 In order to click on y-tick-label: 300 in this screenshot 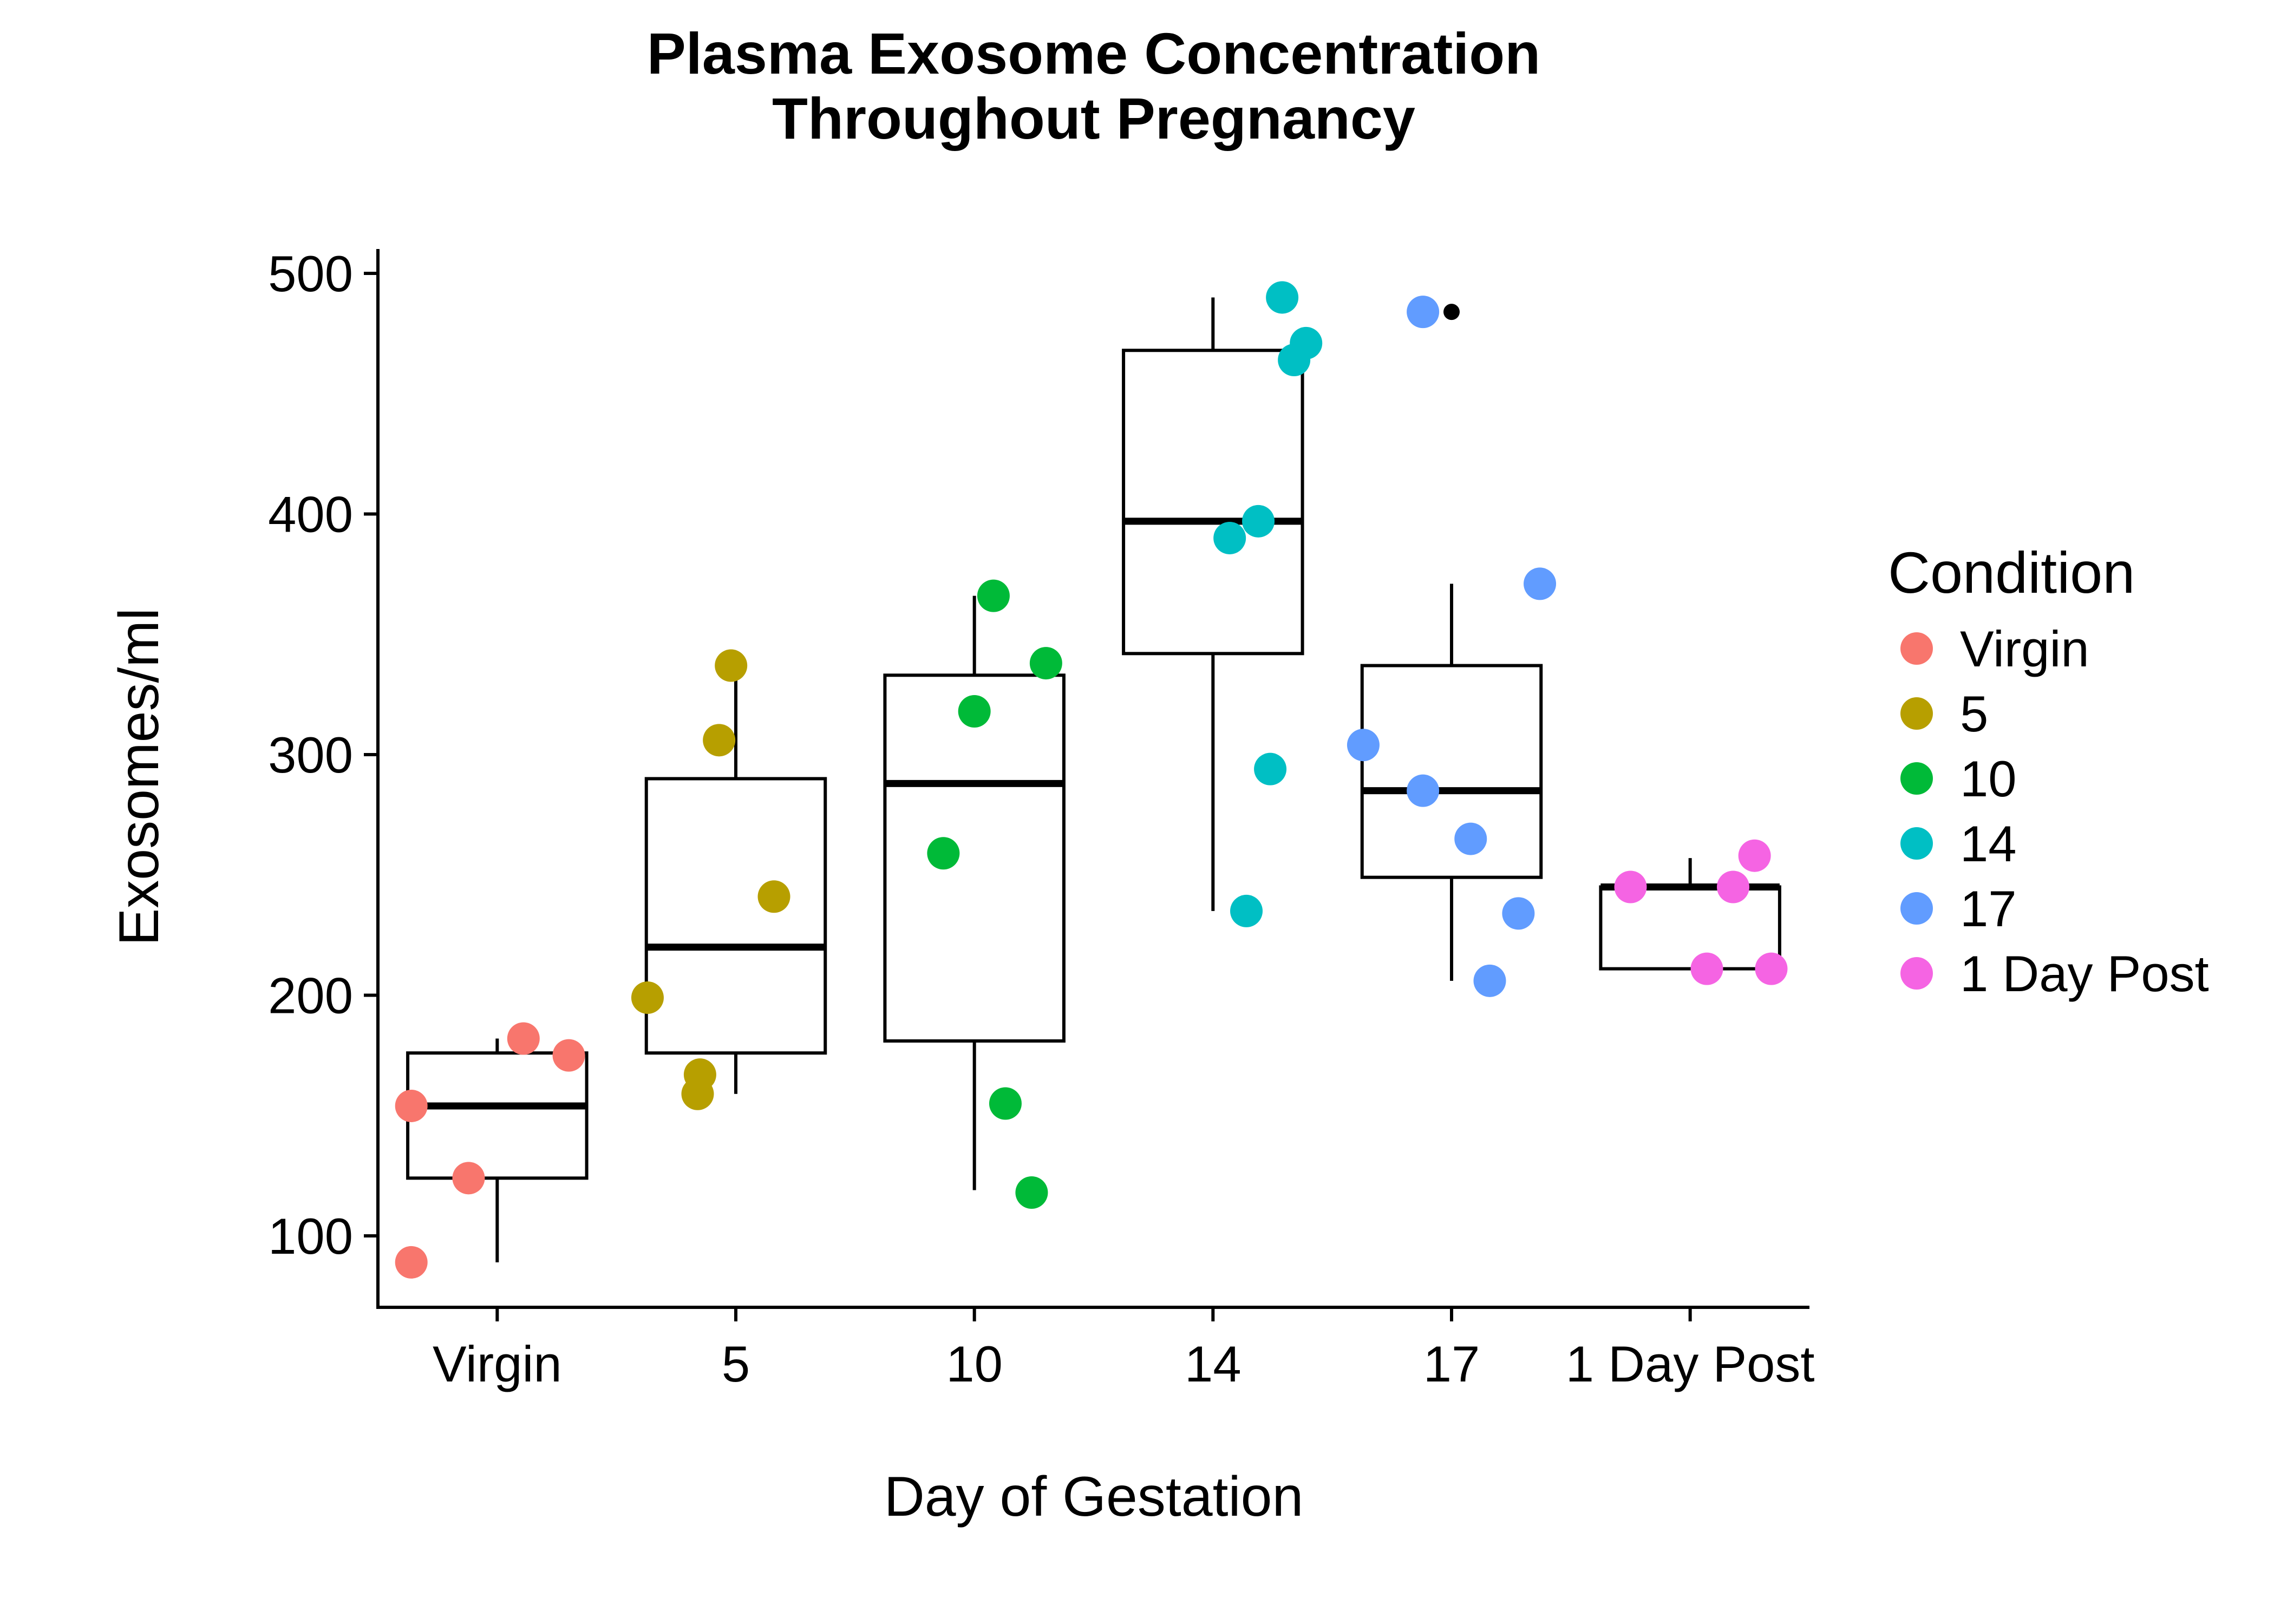, I will do `click(311, 754)`.